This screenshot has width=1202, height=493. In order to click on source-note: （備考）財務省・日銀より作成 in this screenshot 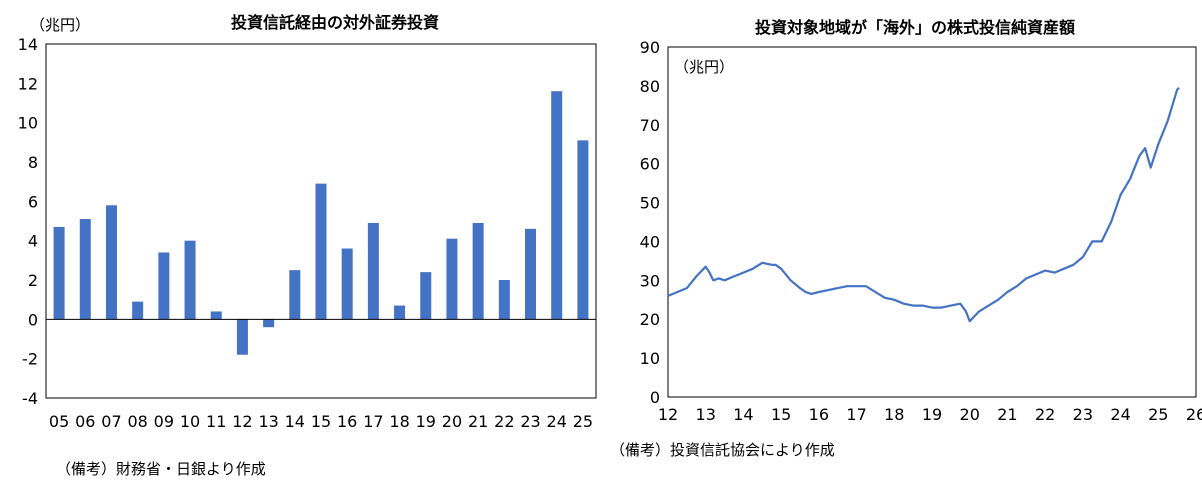, I will do `click(161, 469)`.